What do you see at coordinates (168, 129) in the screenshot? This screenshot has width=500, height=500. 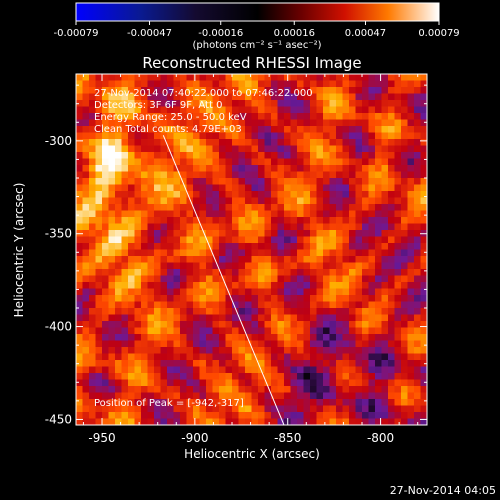 I see `annotation-clean-counts: Clean Total counts: 4.79E+03` at bounding box center [168, 129].